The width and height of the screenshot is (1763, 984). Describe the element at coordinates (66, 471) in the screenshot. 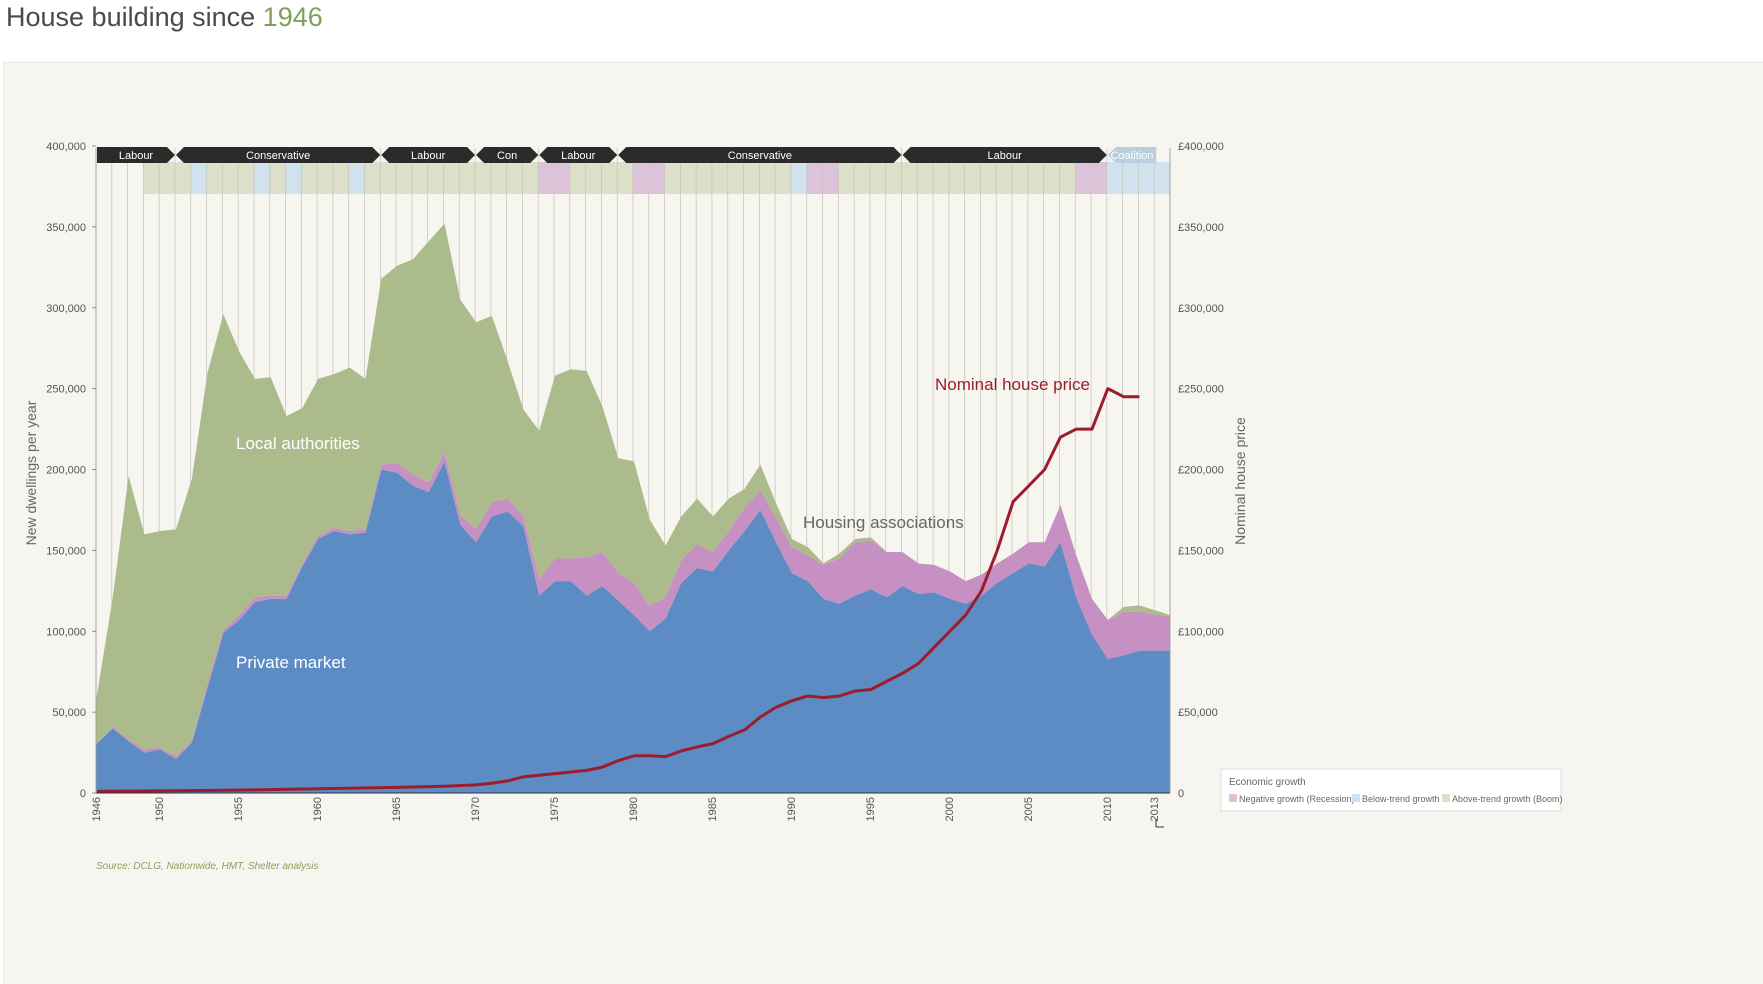

I see `y-tick-label: 200,000` at that location.